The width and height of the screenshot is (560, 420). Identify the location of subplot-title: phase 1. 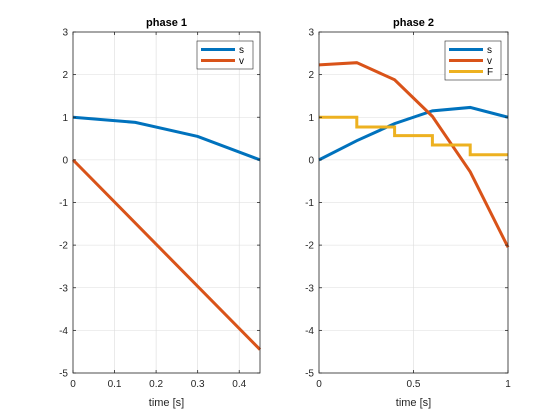
(166, 23).